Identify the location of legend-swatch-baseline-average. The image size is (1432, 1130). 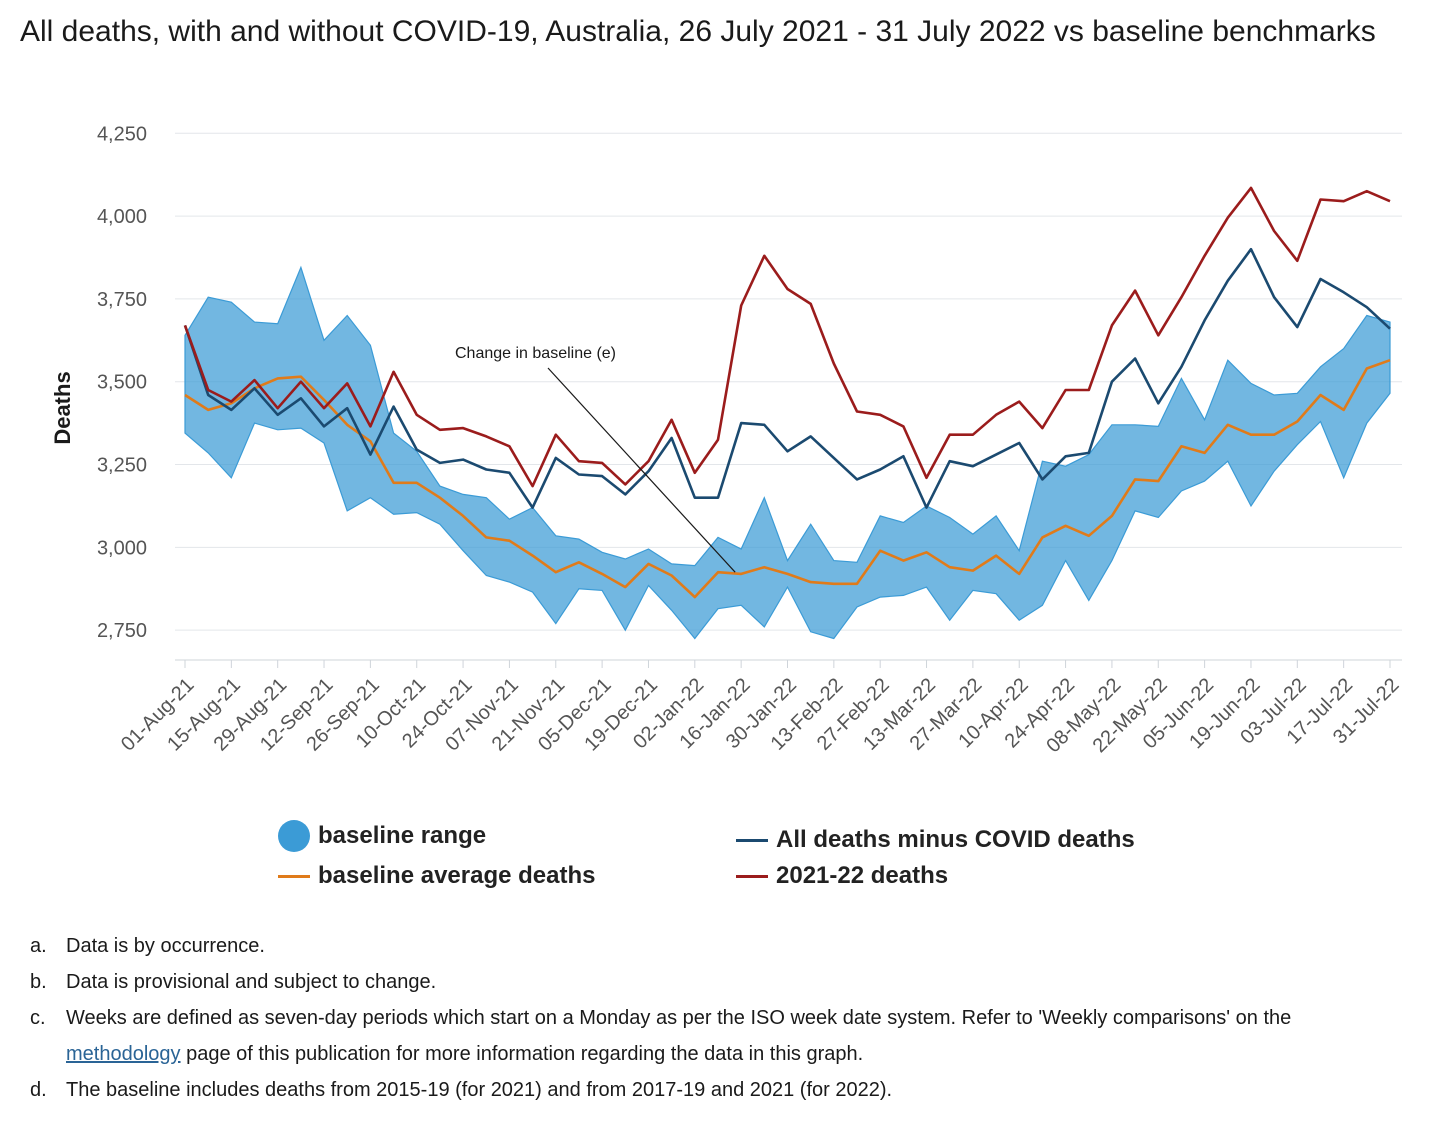
(294, 876).